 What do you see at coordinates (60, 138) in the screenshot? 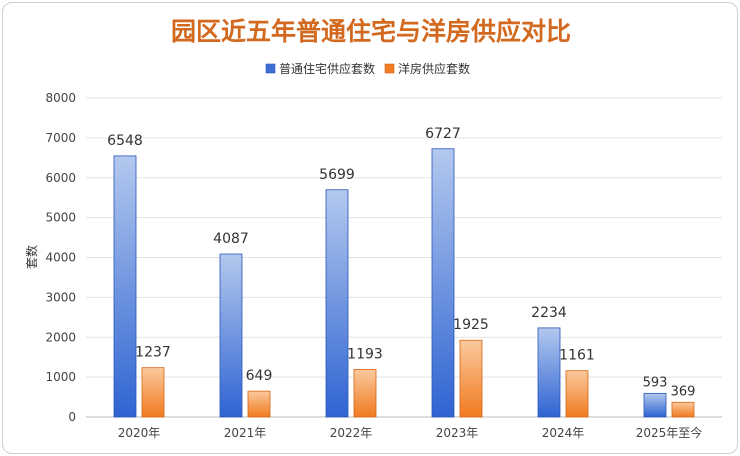
I see `y-tick-label: 7000` at bounding box center [60, 138].